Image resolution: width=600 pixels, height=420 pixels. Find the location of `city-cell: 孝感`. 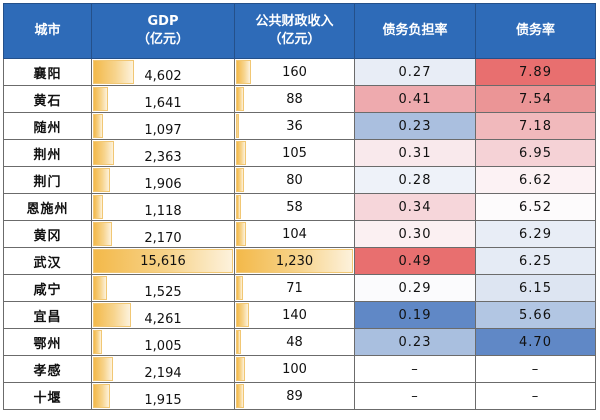

city-cell: 孝感 is located at coordinates (47, 369).